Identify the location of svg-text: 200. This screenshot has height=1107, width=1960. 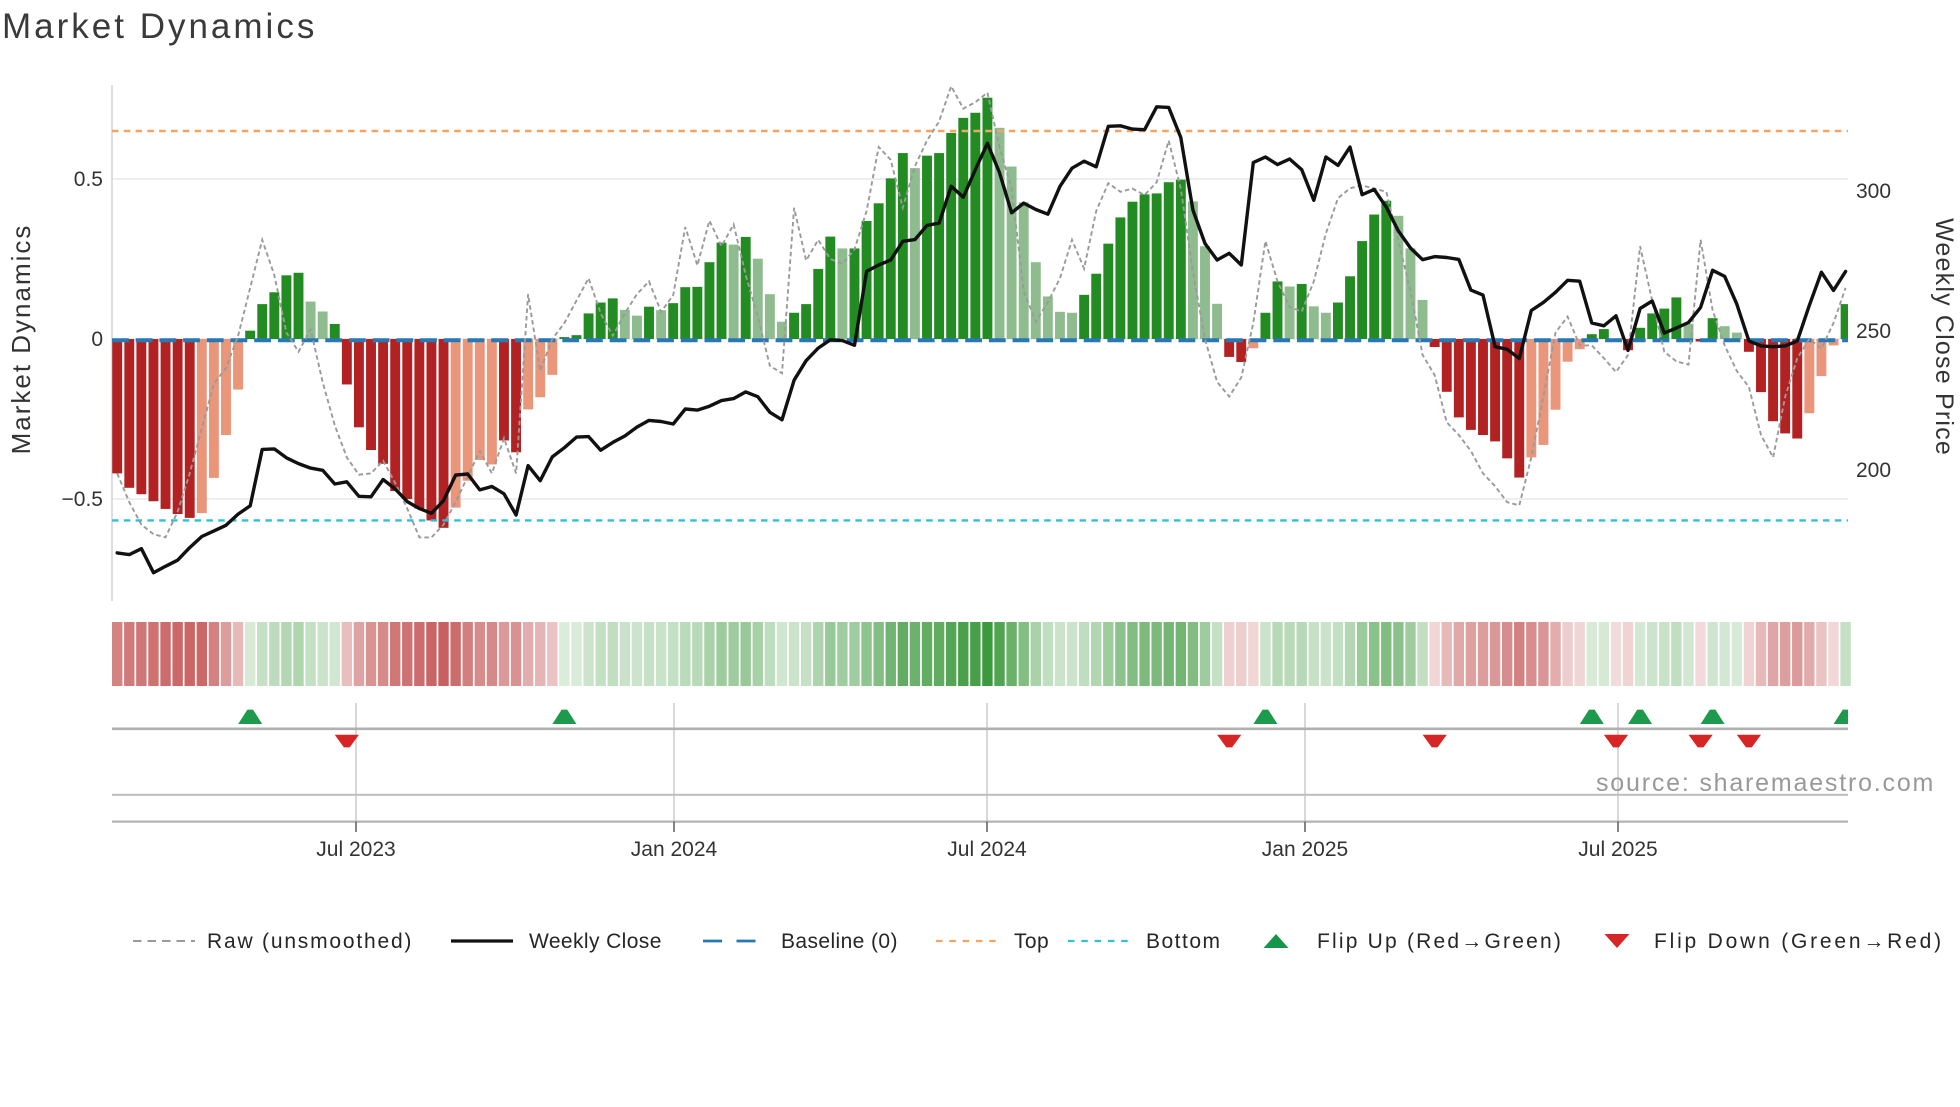
(1873, 470).